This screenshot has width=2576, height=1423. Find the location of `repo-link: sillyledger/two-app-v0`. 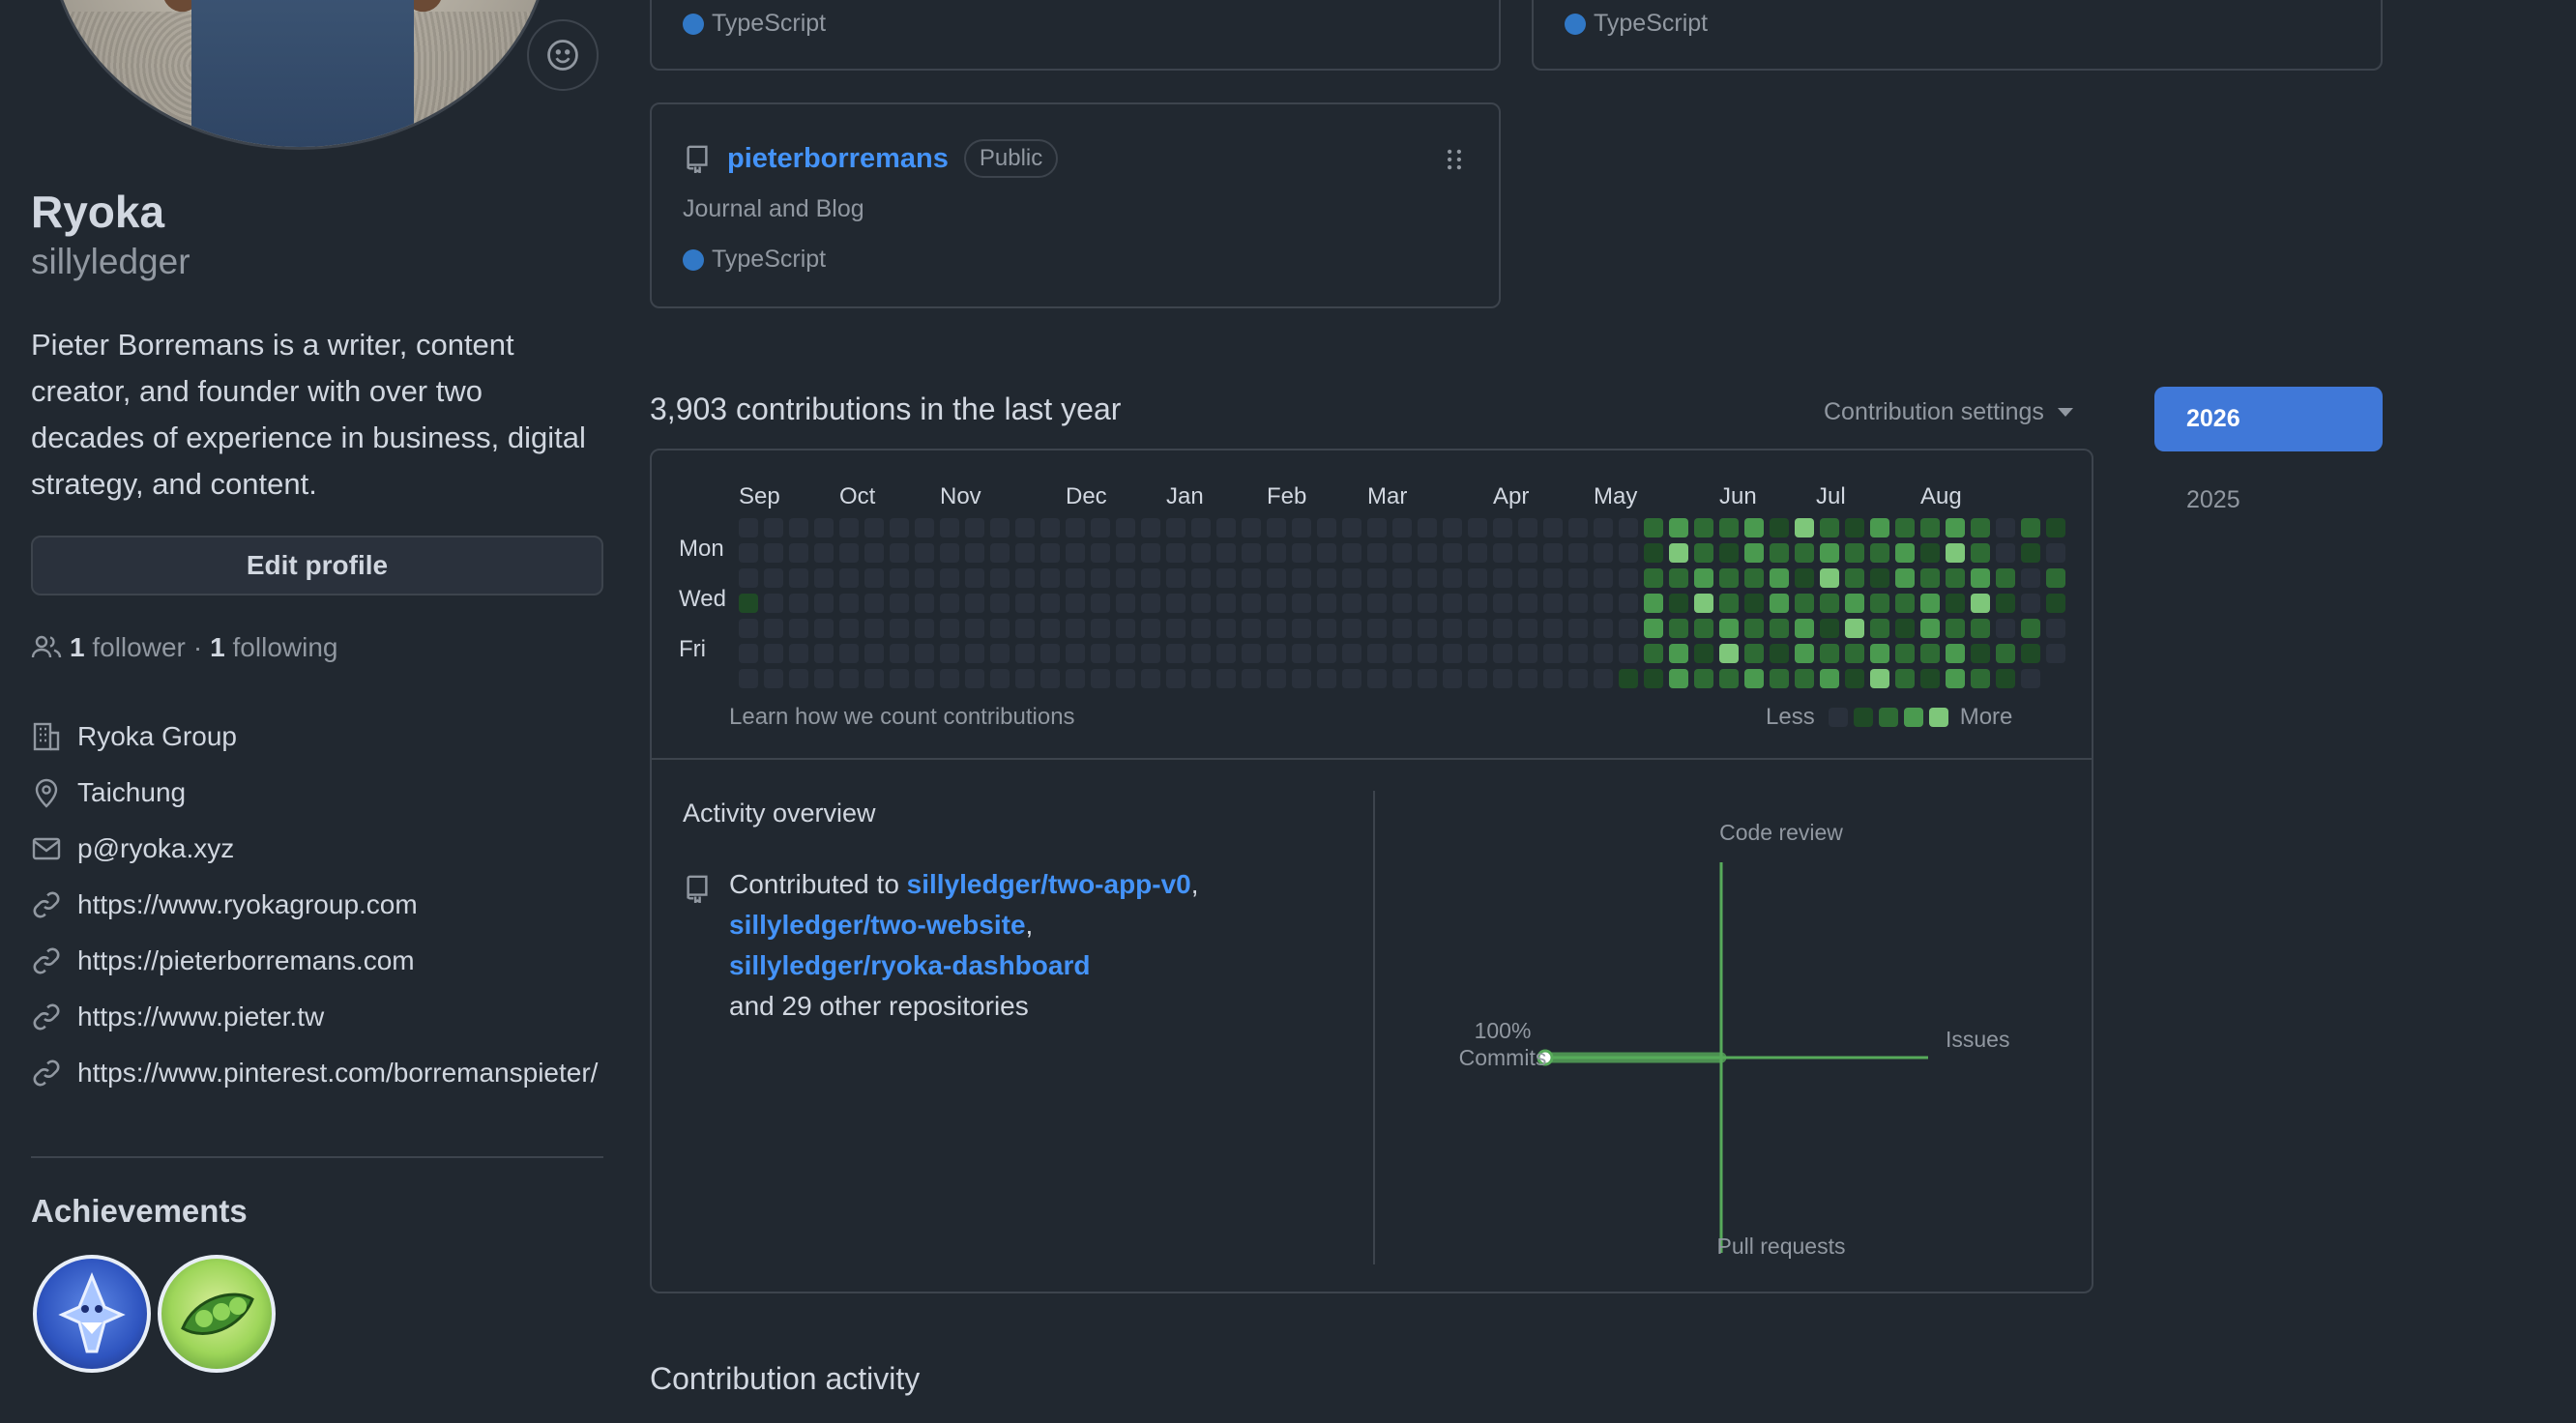

repo-link: sillyledger/two-app-v0 is located at coordinates (1048, 884).